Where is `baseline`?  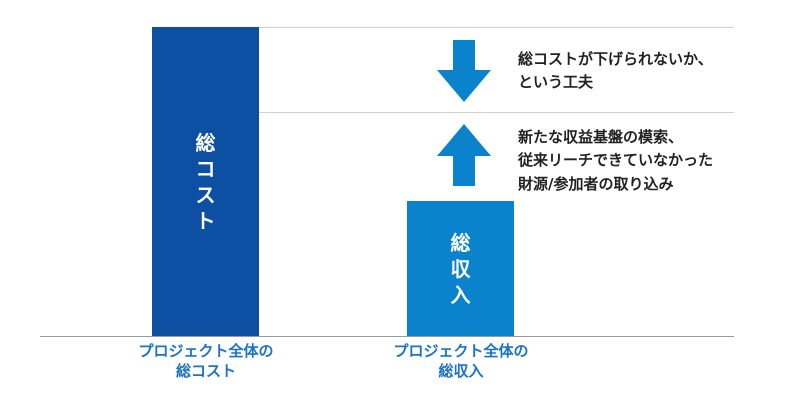 baseline is located at coordinates (387, 336).